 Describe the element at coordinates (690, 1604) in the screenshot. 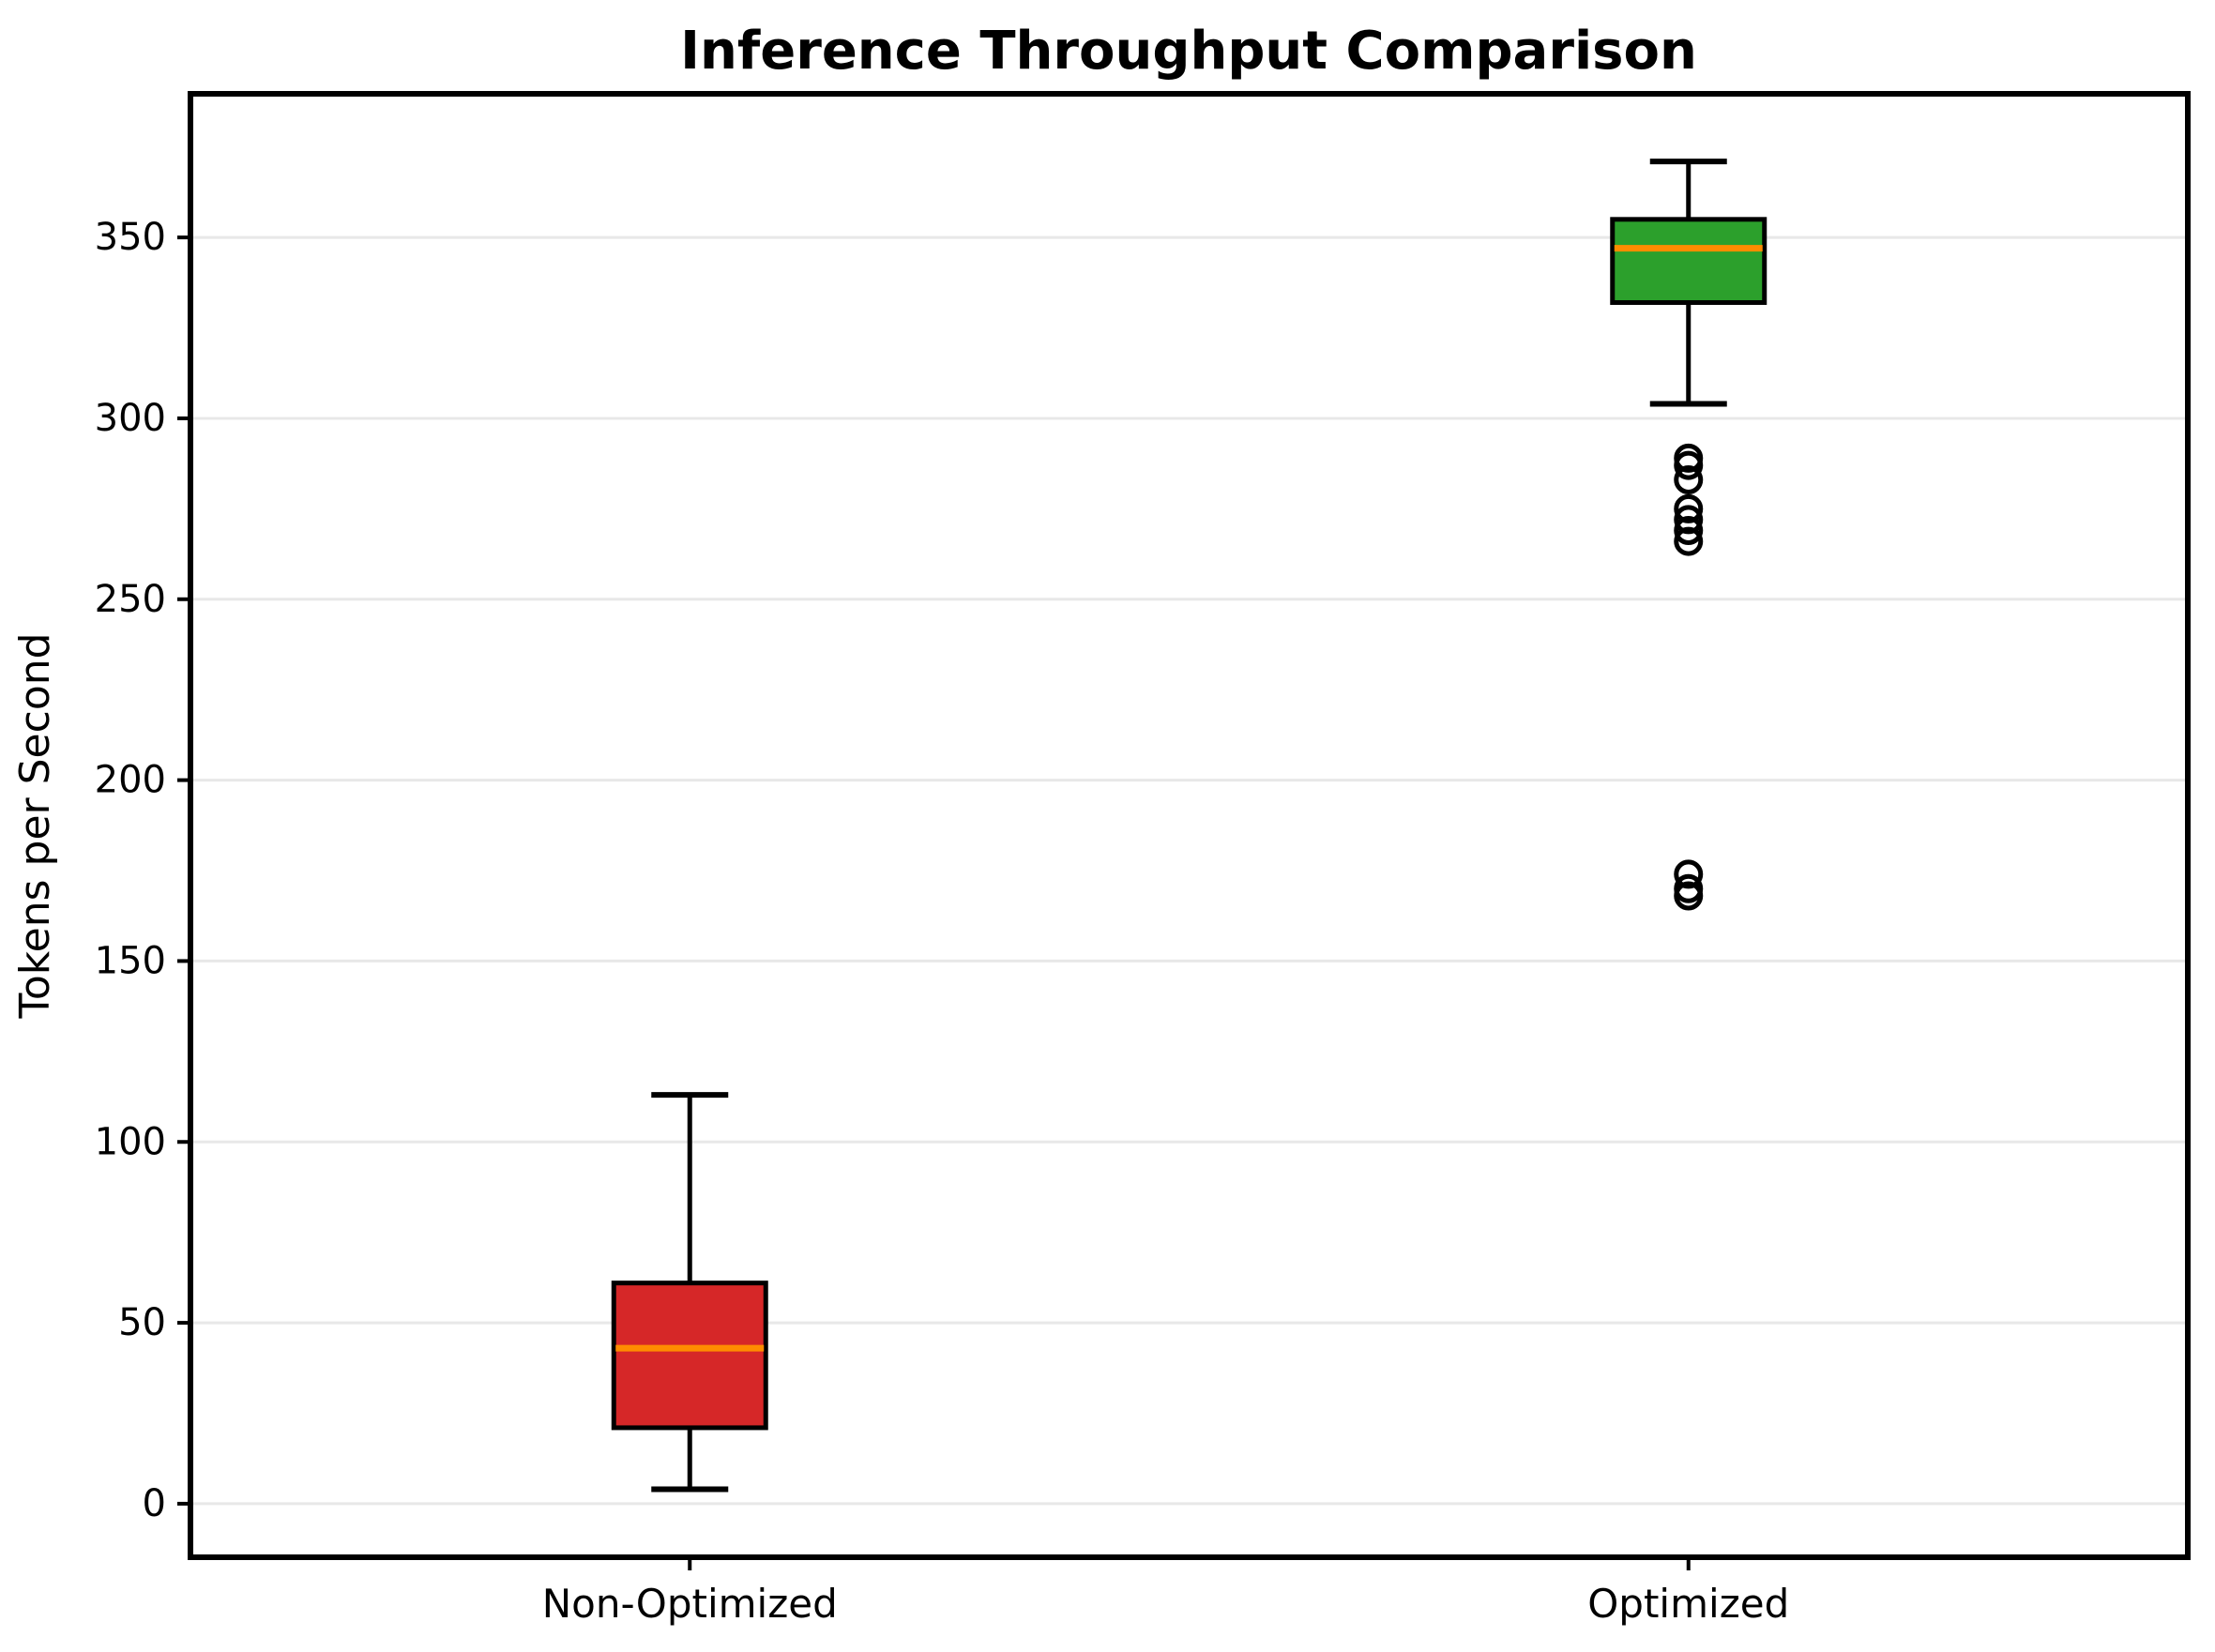

I see `x-tick-label: Non-Optimized` at that location.